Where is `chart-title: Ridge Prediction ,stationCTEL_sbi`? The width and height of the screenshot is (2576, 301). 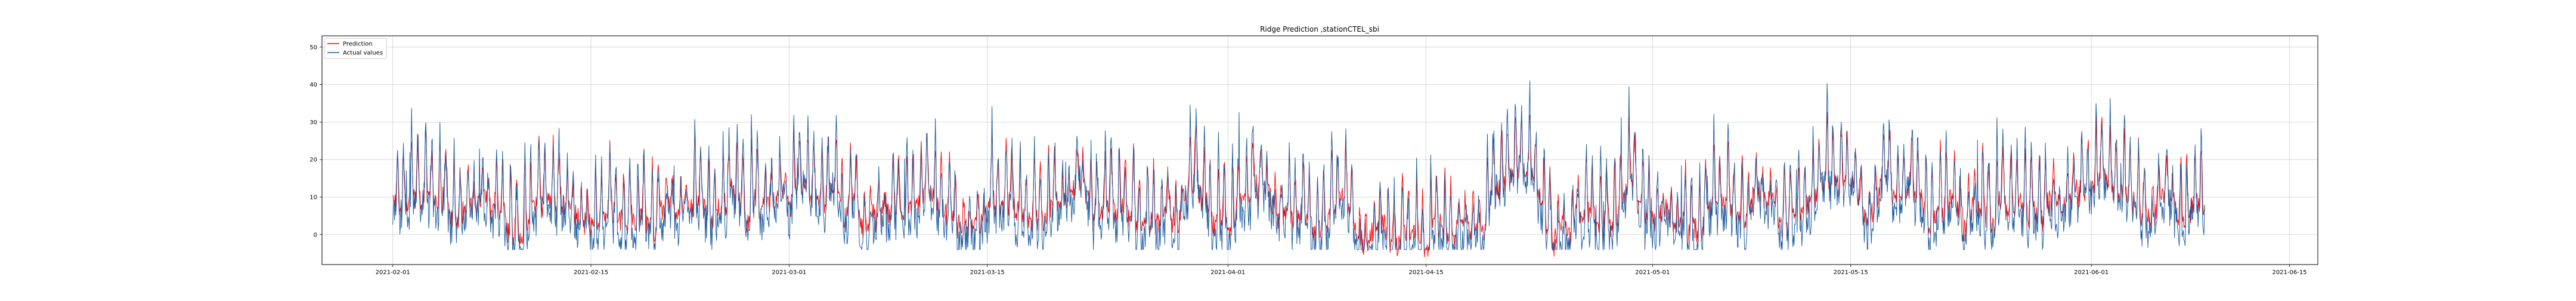
chart-title: Ridge Prediction ,stationCTEL_sbi is located at coordinates (1320, 29).